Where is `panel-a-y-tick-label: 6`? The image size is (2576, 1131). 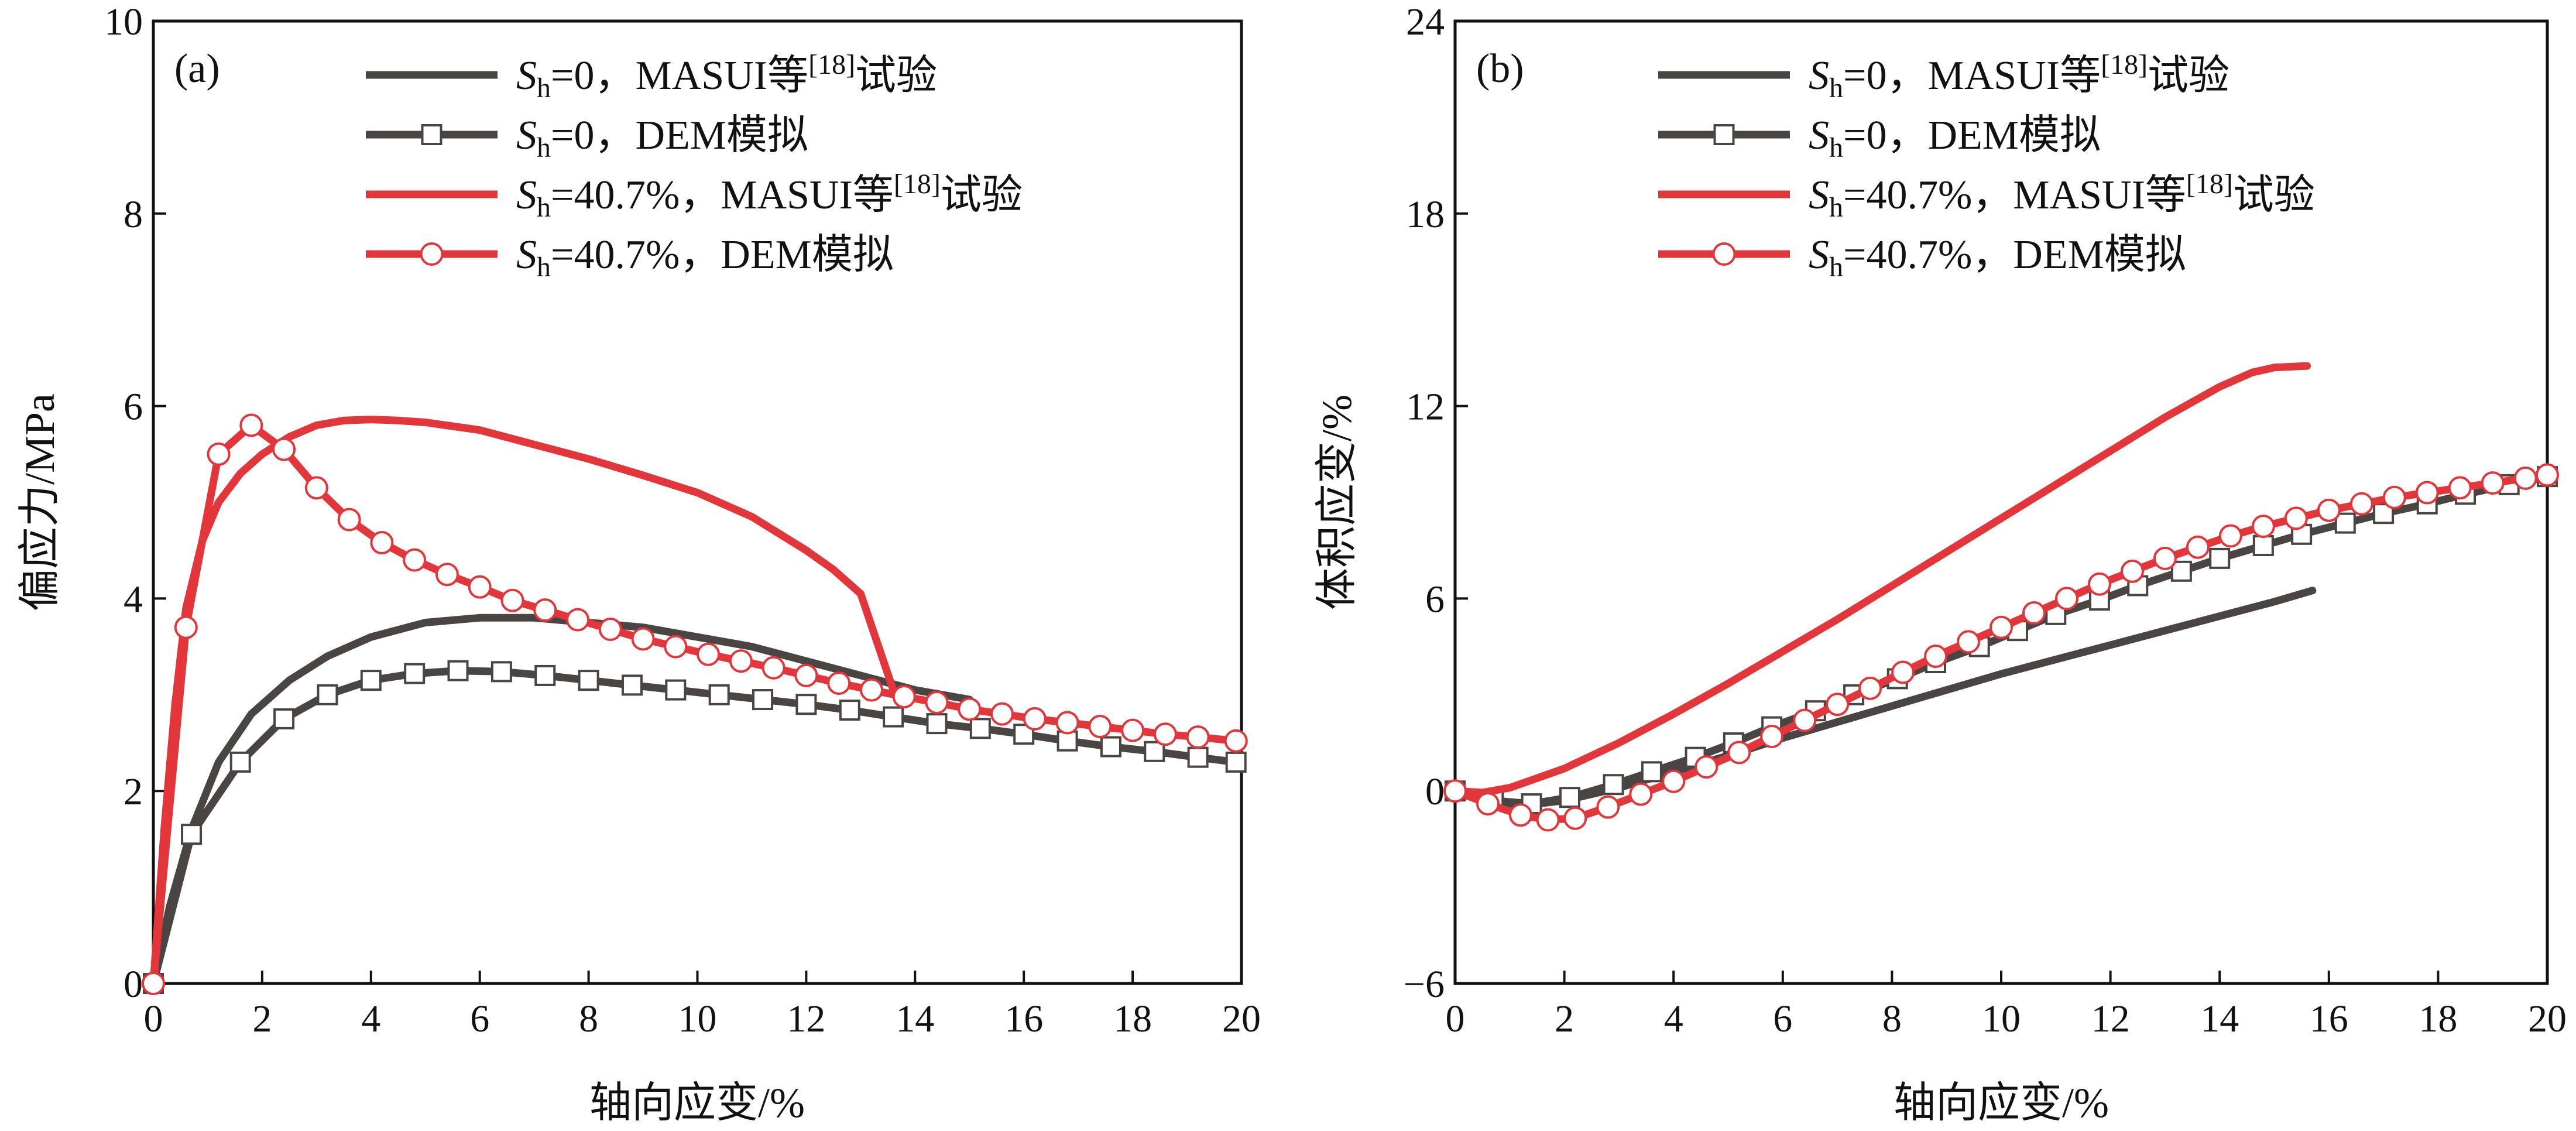 panel-a-y-tick-label: 6 is located at coordinates (133, 407).